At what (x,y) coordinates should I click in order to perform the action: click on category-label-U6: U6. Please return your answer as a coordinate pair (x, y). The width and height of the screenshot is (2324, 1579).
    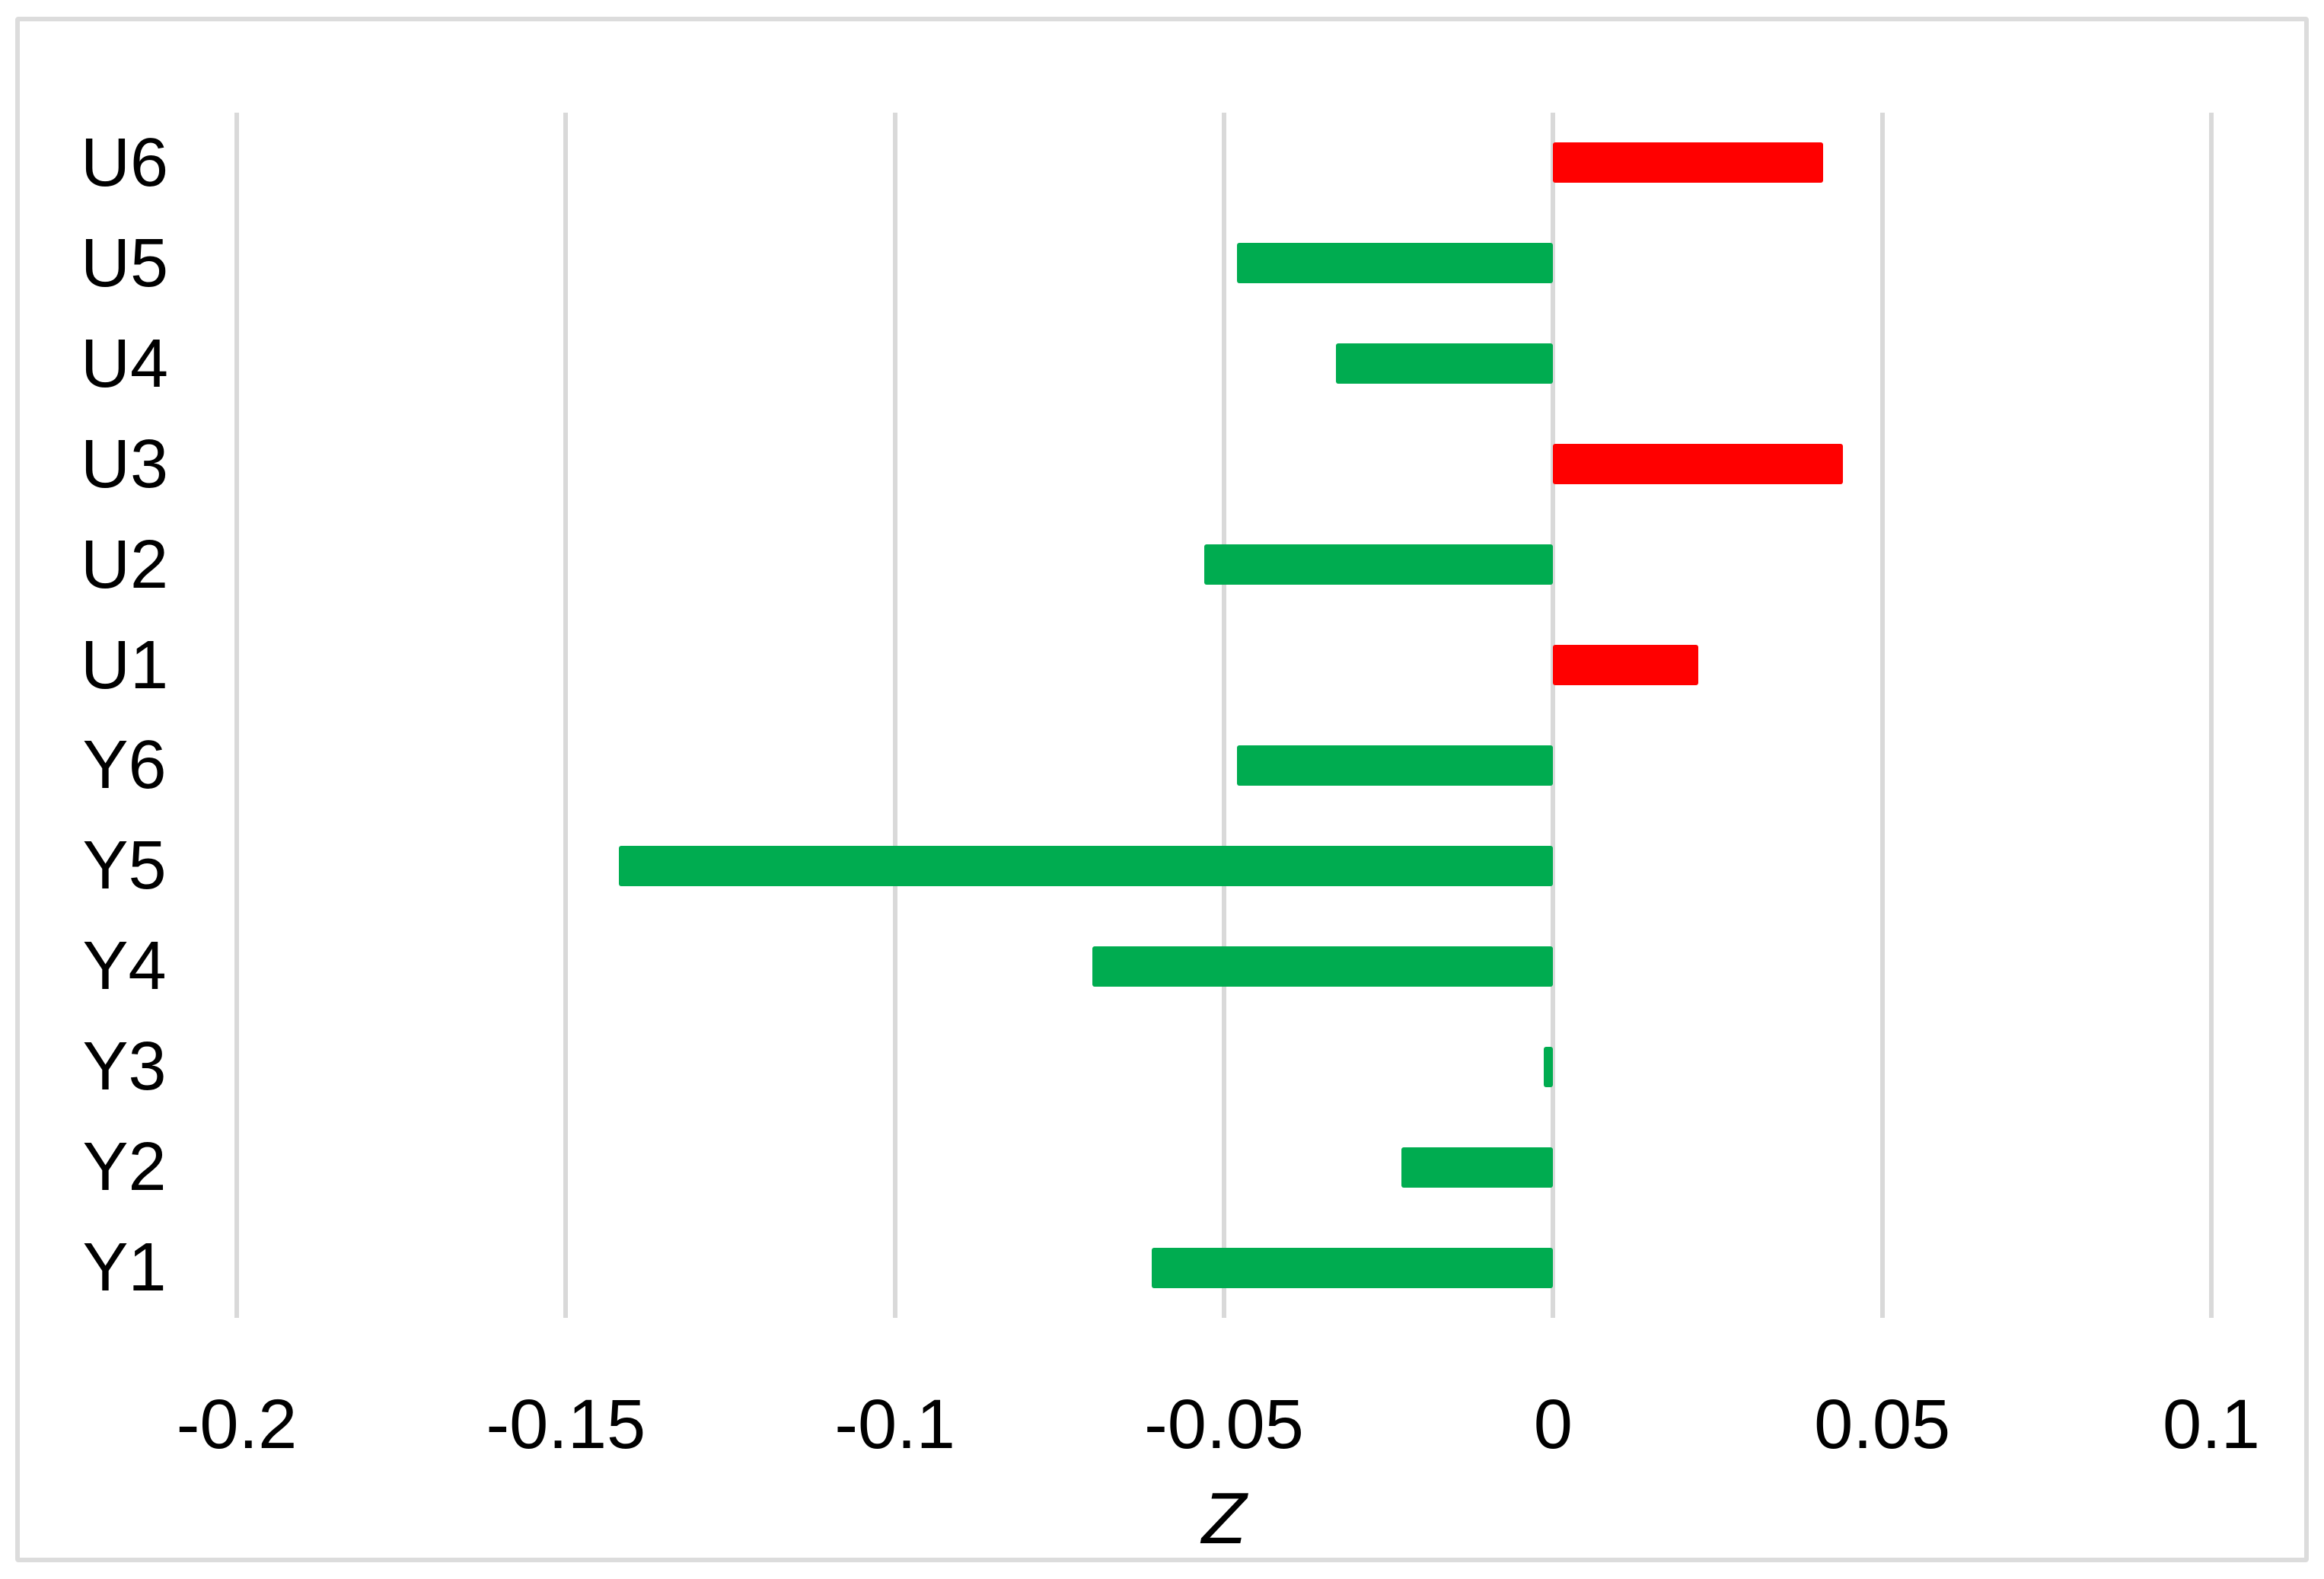
    Looking at the image, I should click on (125, 162).